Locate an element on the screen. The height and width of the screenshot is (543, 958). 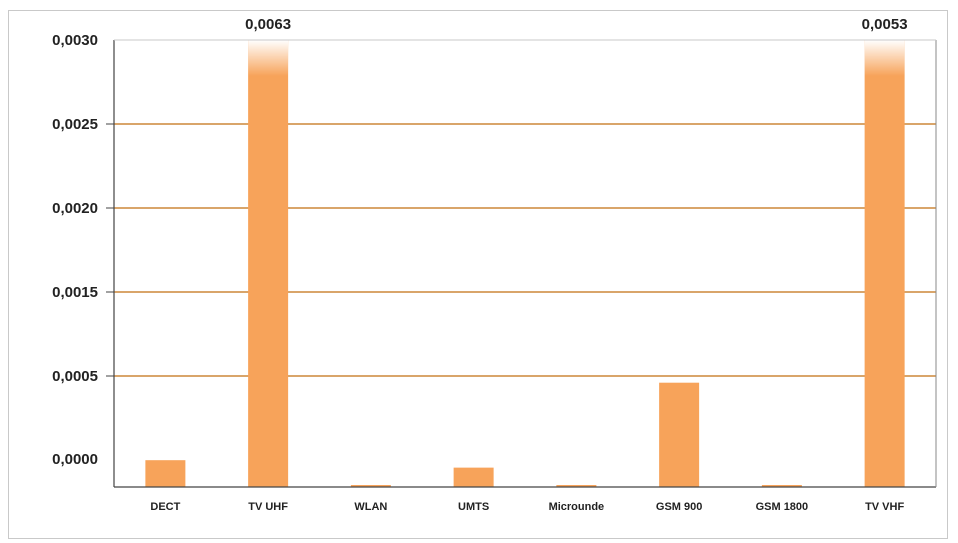
y-tick-label: 0,0030 is located at coordinates (75, 40).